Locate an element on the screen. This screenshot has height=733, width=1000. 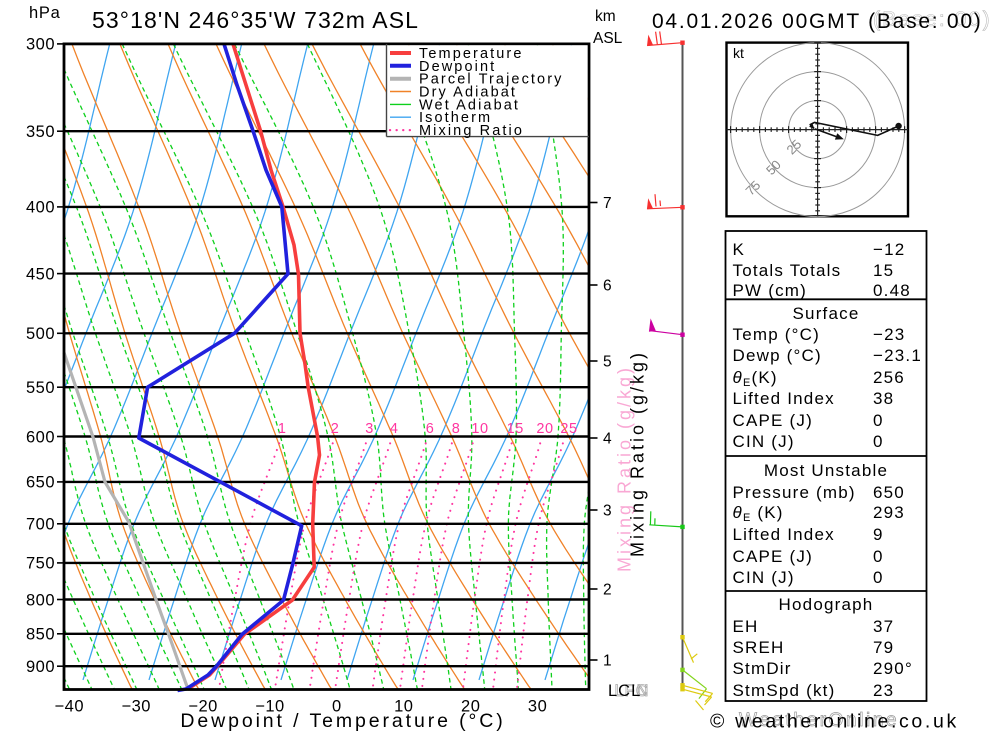
svg-text: −20 is located at coordinates (203, 707).